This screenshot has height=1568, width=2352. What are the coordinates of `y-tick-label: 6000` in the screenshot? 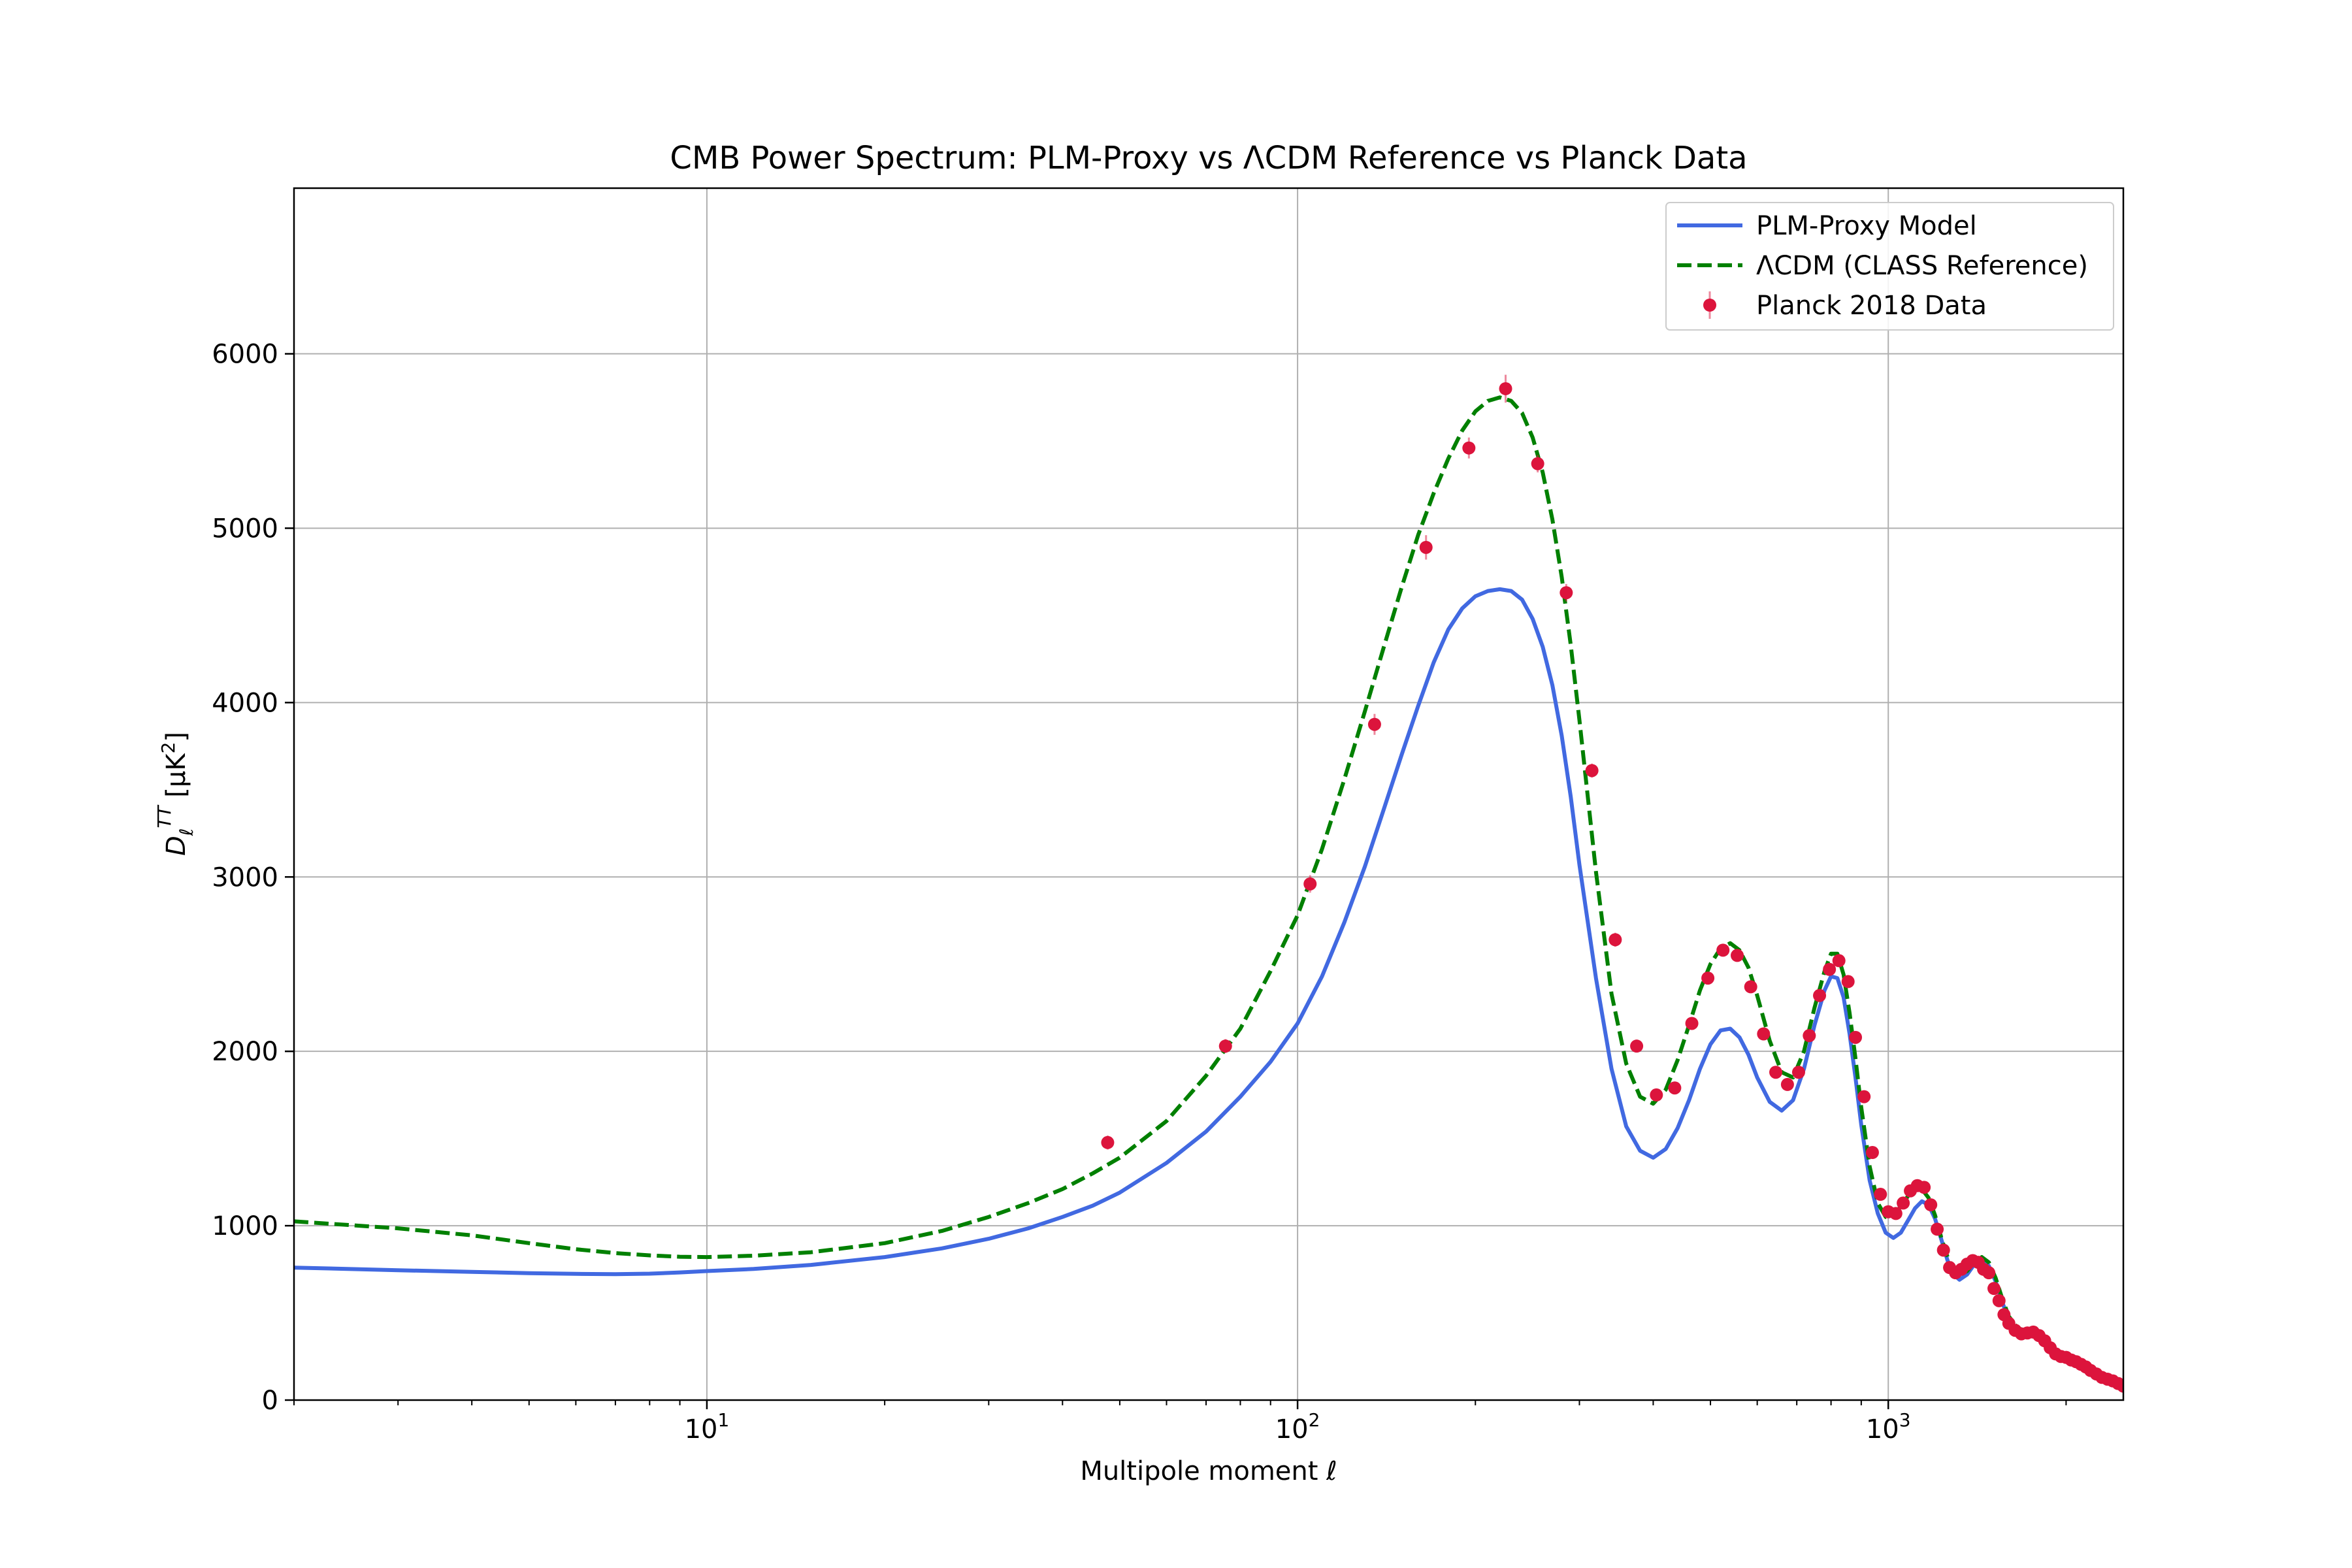 It's located at (245, 355).